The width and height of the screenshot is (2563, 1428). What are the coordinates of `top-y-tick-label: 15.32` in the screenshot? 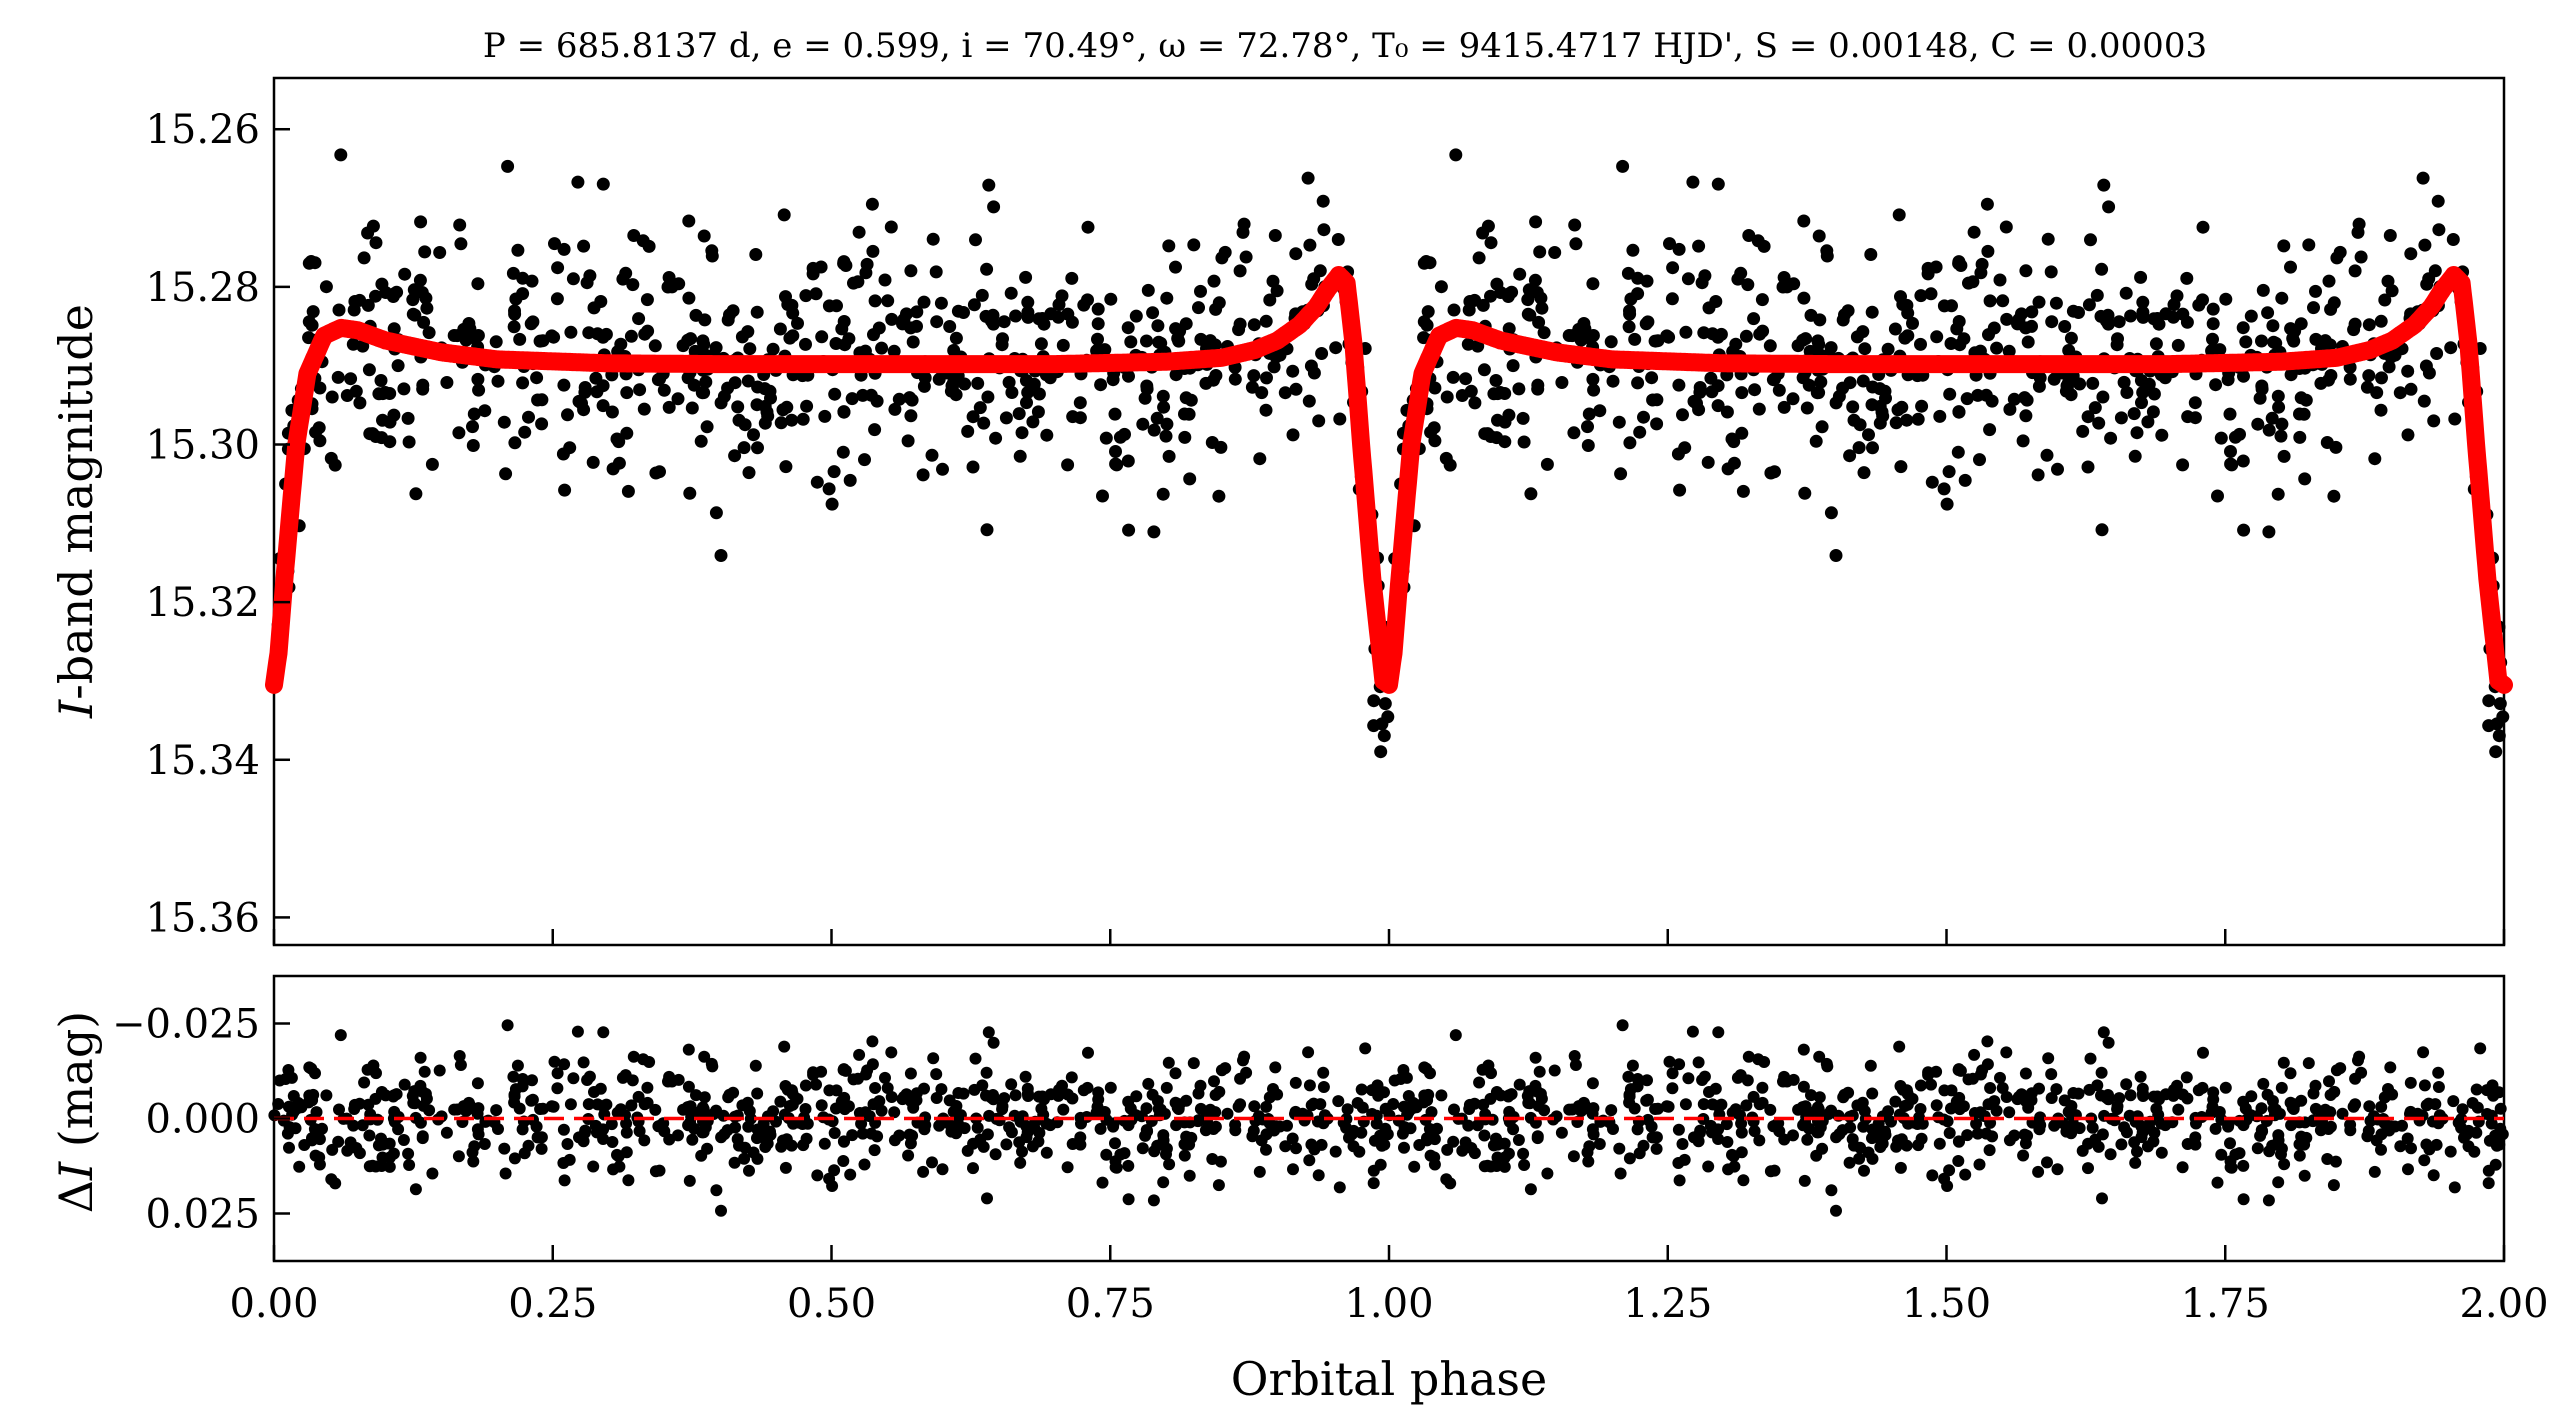 It's located at (202, 603).